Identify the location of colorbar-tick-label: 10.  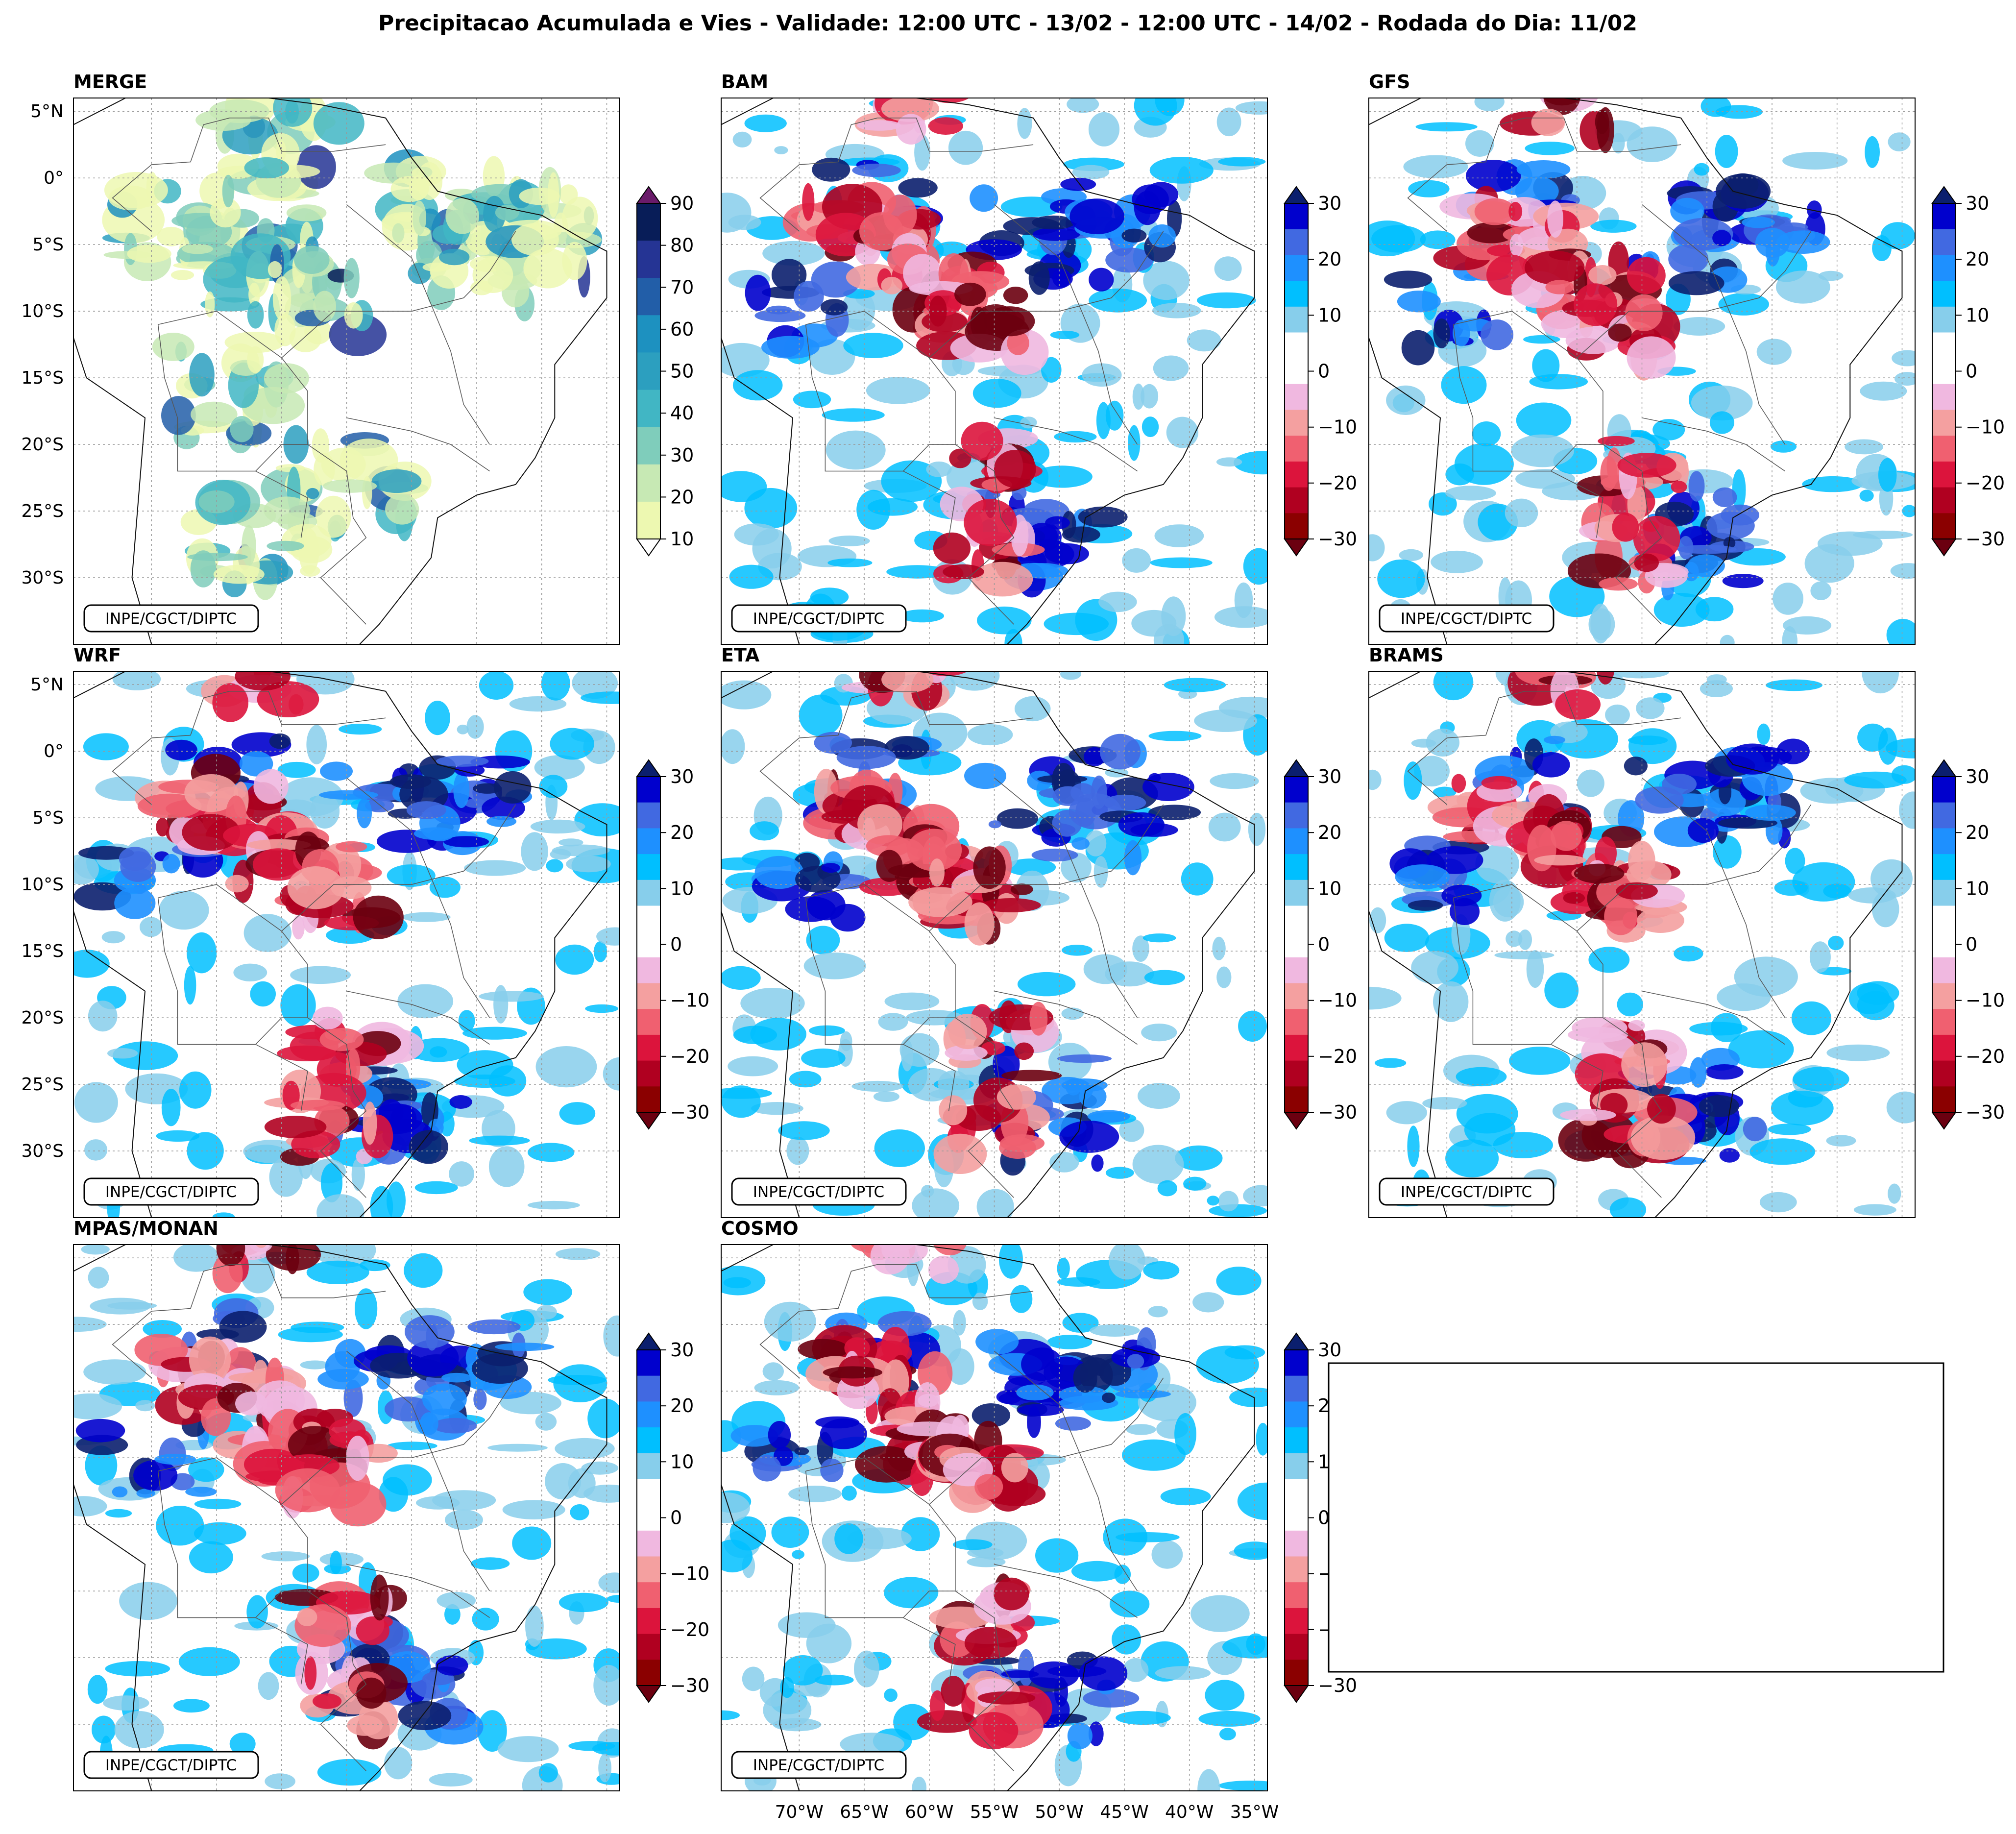
(1977, 889).